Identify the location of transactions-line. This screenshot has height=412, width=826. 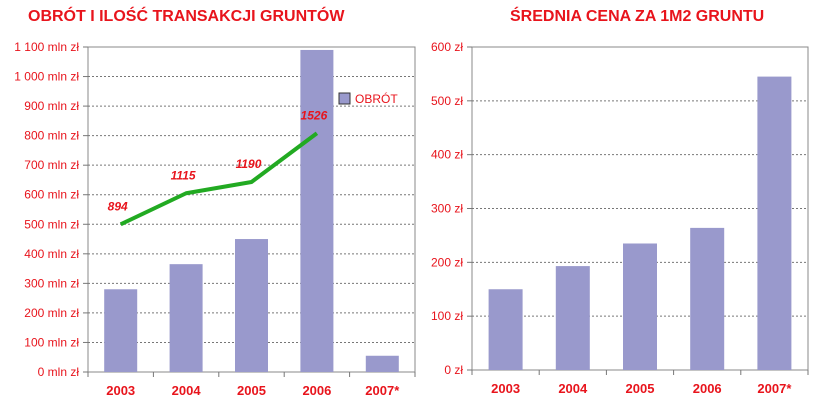
(219, 179).